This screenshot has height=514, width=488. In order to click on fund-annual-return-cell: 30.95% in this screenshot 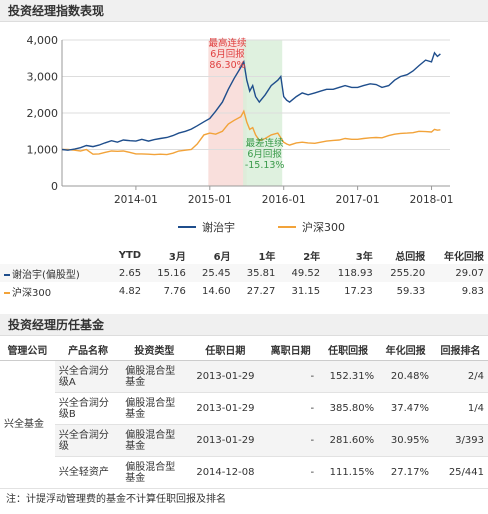, I will do `click(406, 440)`.